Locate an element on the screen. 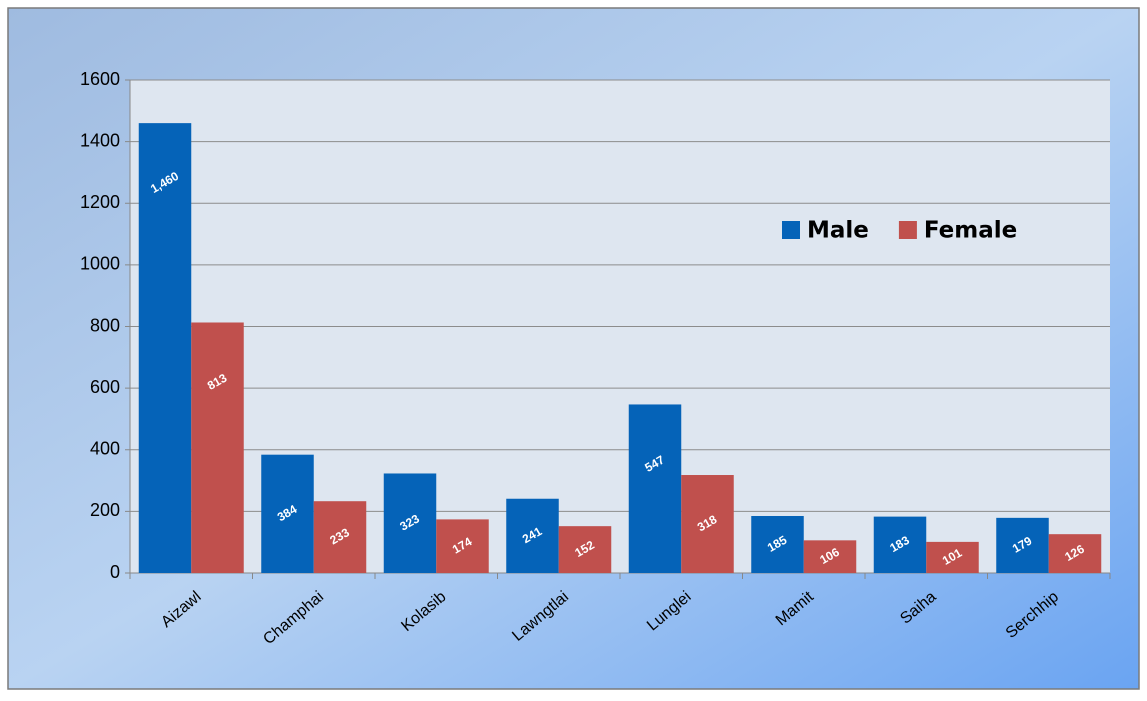  legend-label: Female is located at coordinates (970, 231).